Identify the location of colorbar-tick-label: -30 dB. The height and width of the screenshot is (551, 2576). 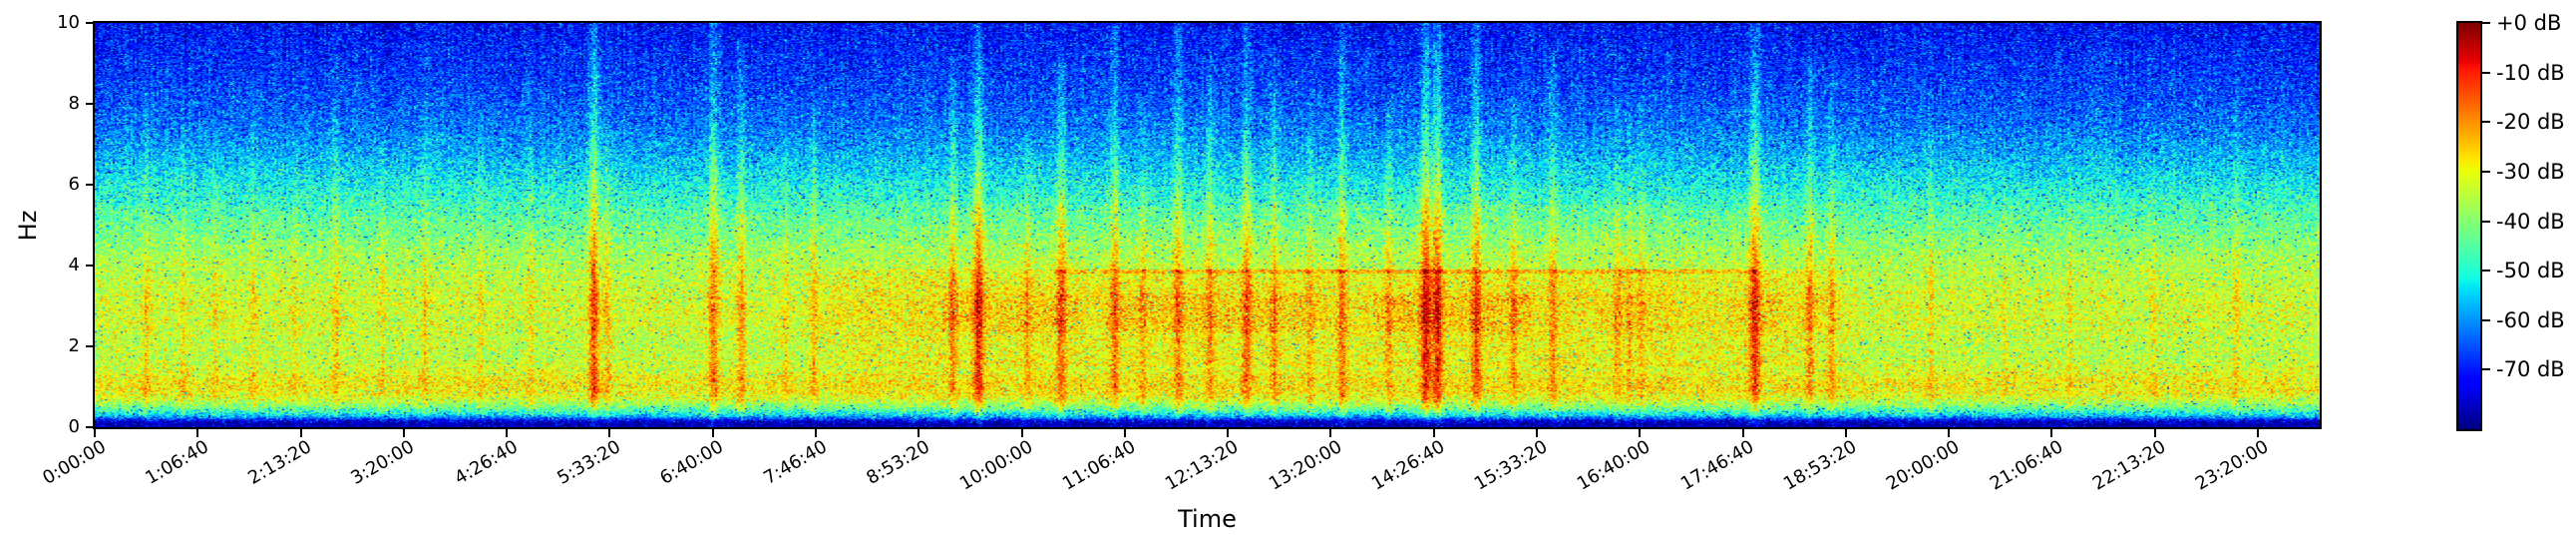
(2531, 171).